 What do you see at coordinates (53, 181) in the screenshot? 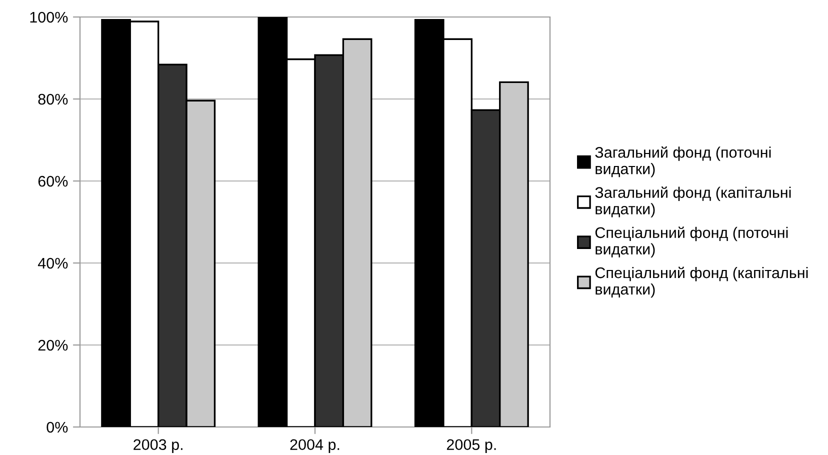
I see `y-tick-label: 60%` at bounding box center [53, 181].